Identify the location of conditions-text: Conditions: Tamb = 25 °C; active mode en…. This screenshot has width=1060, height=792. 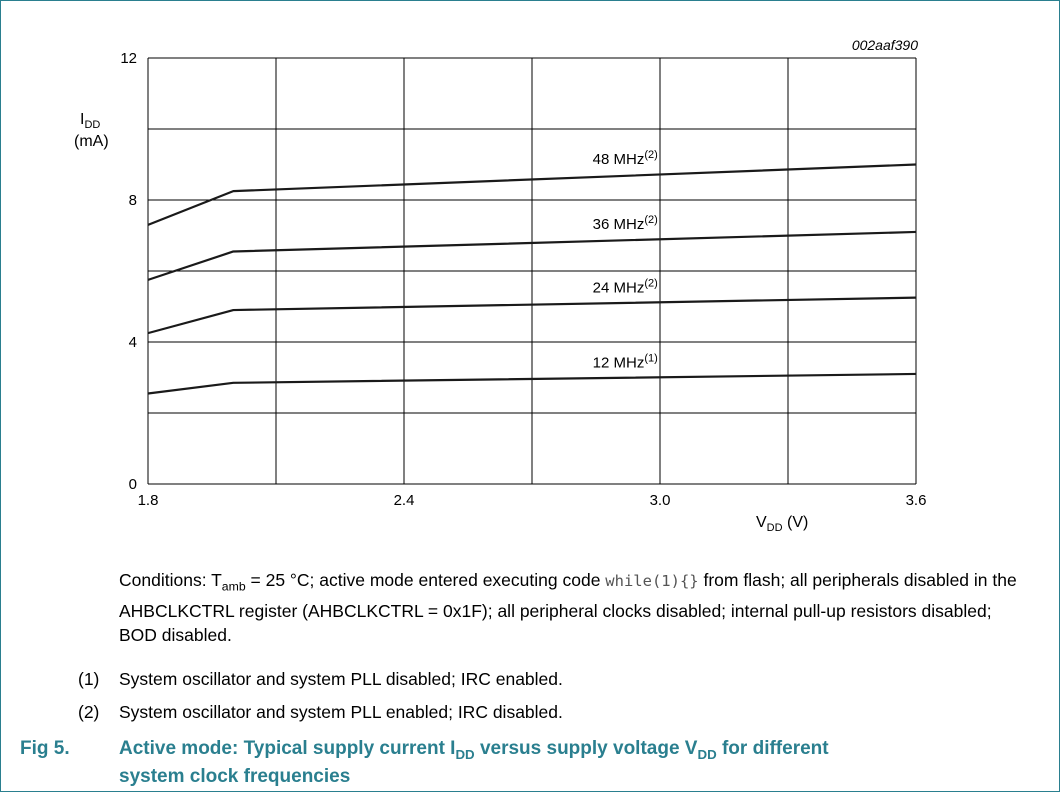
(568, 607).